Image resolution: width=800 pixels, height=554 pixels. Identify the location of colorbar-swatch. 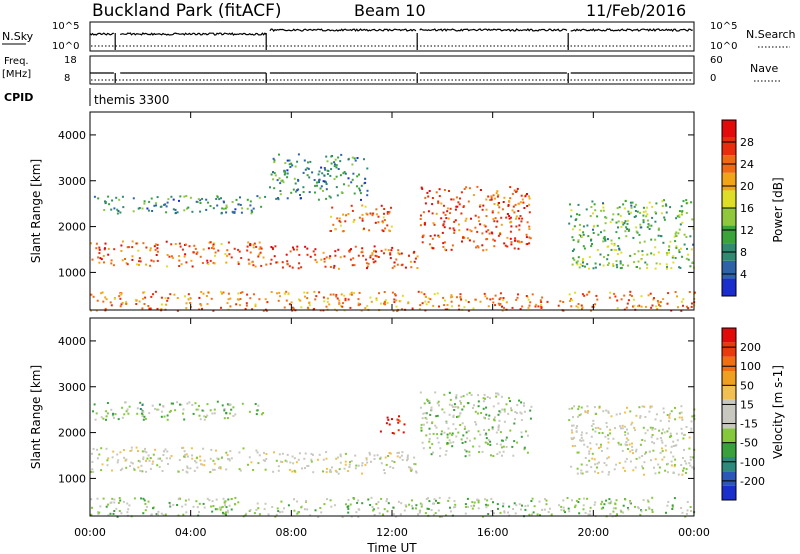
(729, 464).